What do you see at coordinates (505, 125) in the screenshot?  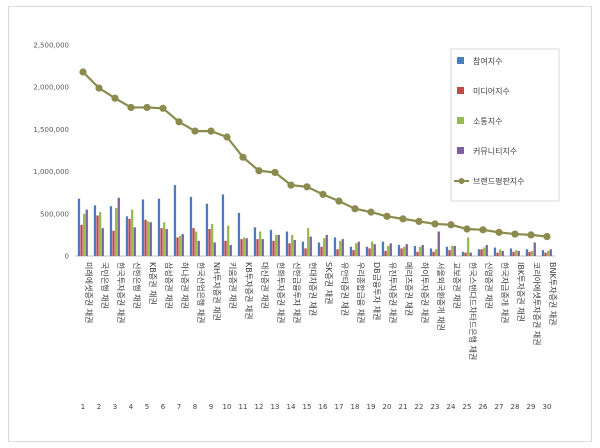 I see `legend-box` at bounding box center [505, 125].